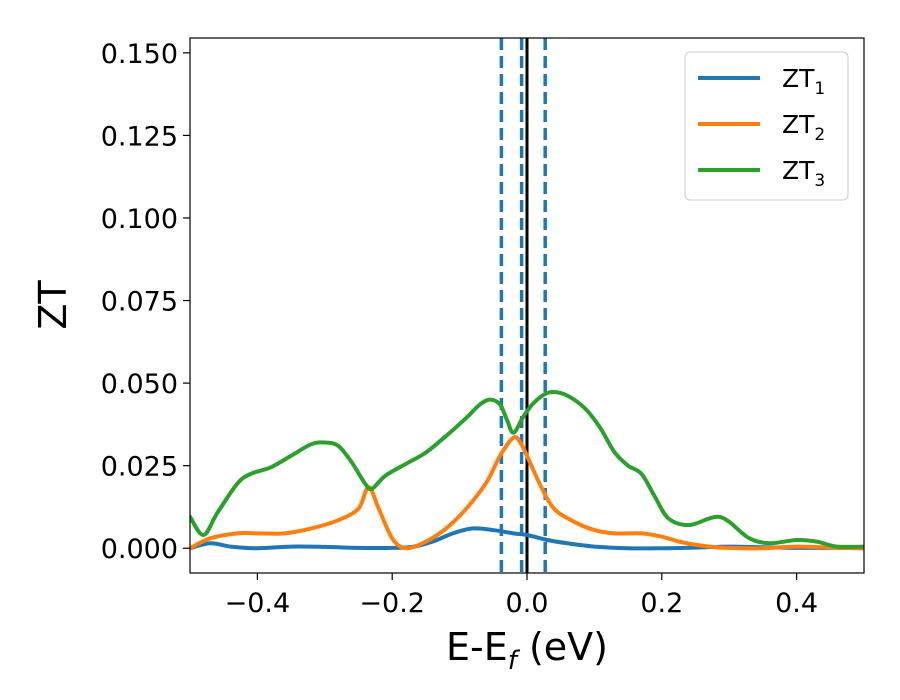 Image resolution: width=900 pixels, height=700 pixels. Describe the element at coordinates (803, 127) in the screenshot. I see `legend-label-zt2: ZT2` at that location.